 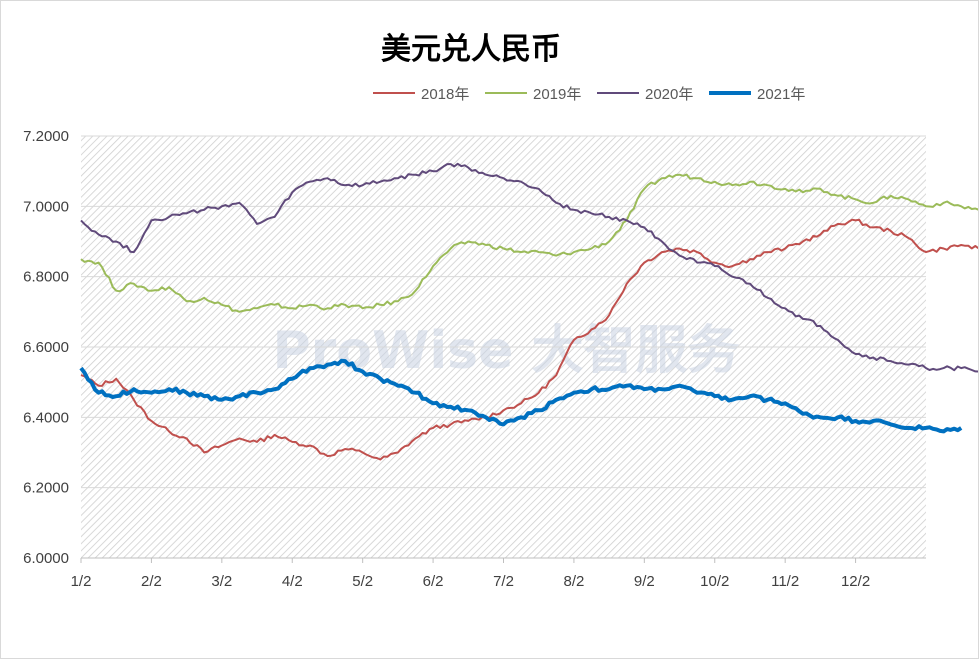 I want to click on legend-label: 2021年, so click(x=781, y=94).